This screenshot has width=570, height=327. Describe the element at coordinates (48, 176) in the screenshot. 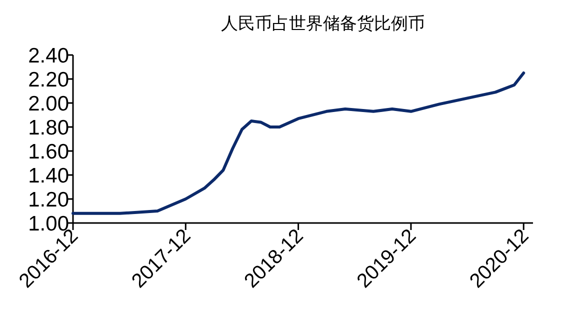

I see `y-tick-label: 1.40` at that location.